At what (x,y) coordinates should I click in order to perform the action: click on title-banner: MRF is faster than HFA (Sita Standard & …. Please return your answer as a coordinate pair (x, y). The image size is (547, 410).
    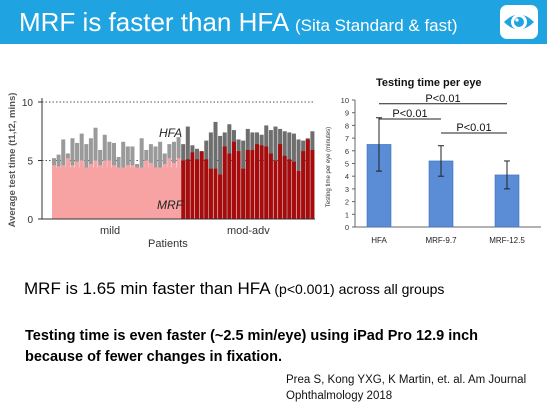
    Looking at the image, I should click on (273, 22).